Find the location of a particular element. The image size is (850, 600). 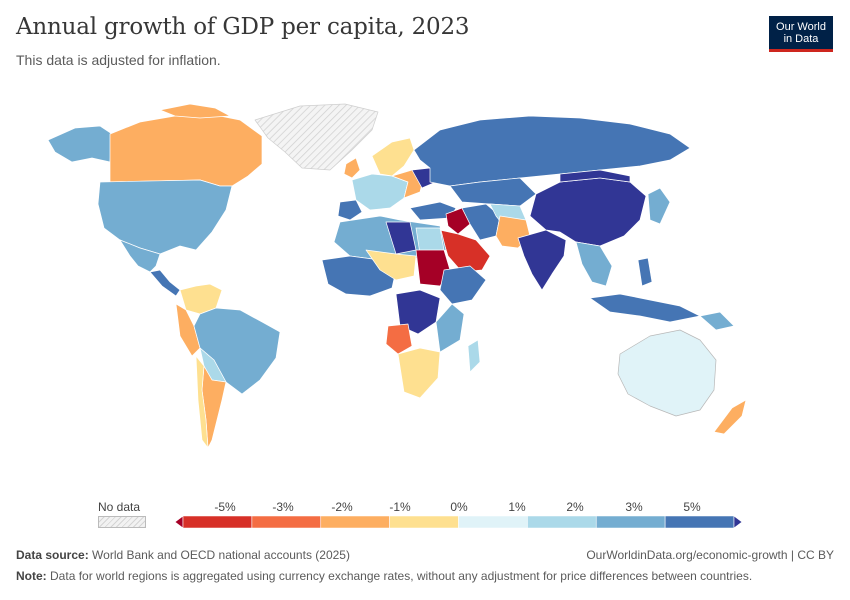

angola-region is located at coordinates (399, 339).